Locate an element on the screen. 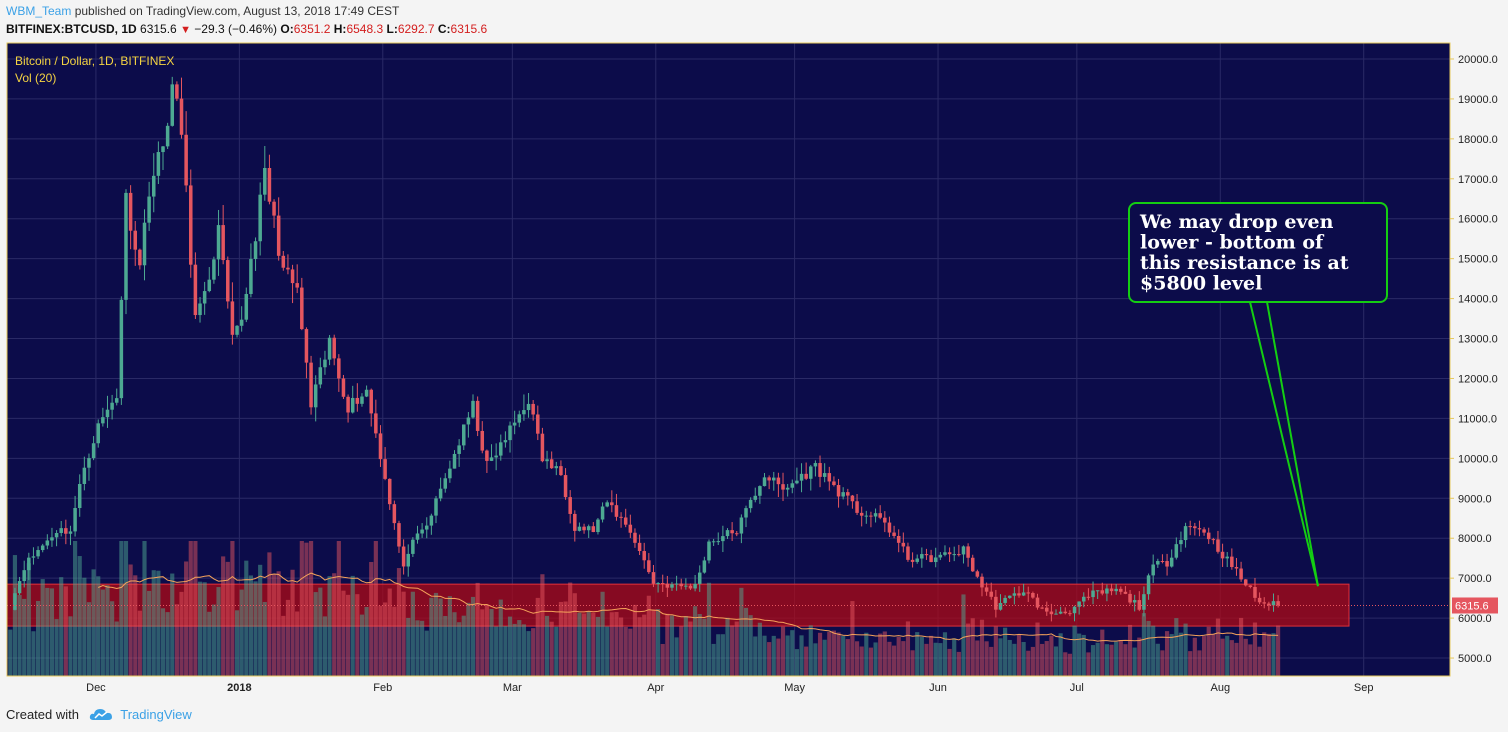  low-label: L: is located at coordinates (392, 29).